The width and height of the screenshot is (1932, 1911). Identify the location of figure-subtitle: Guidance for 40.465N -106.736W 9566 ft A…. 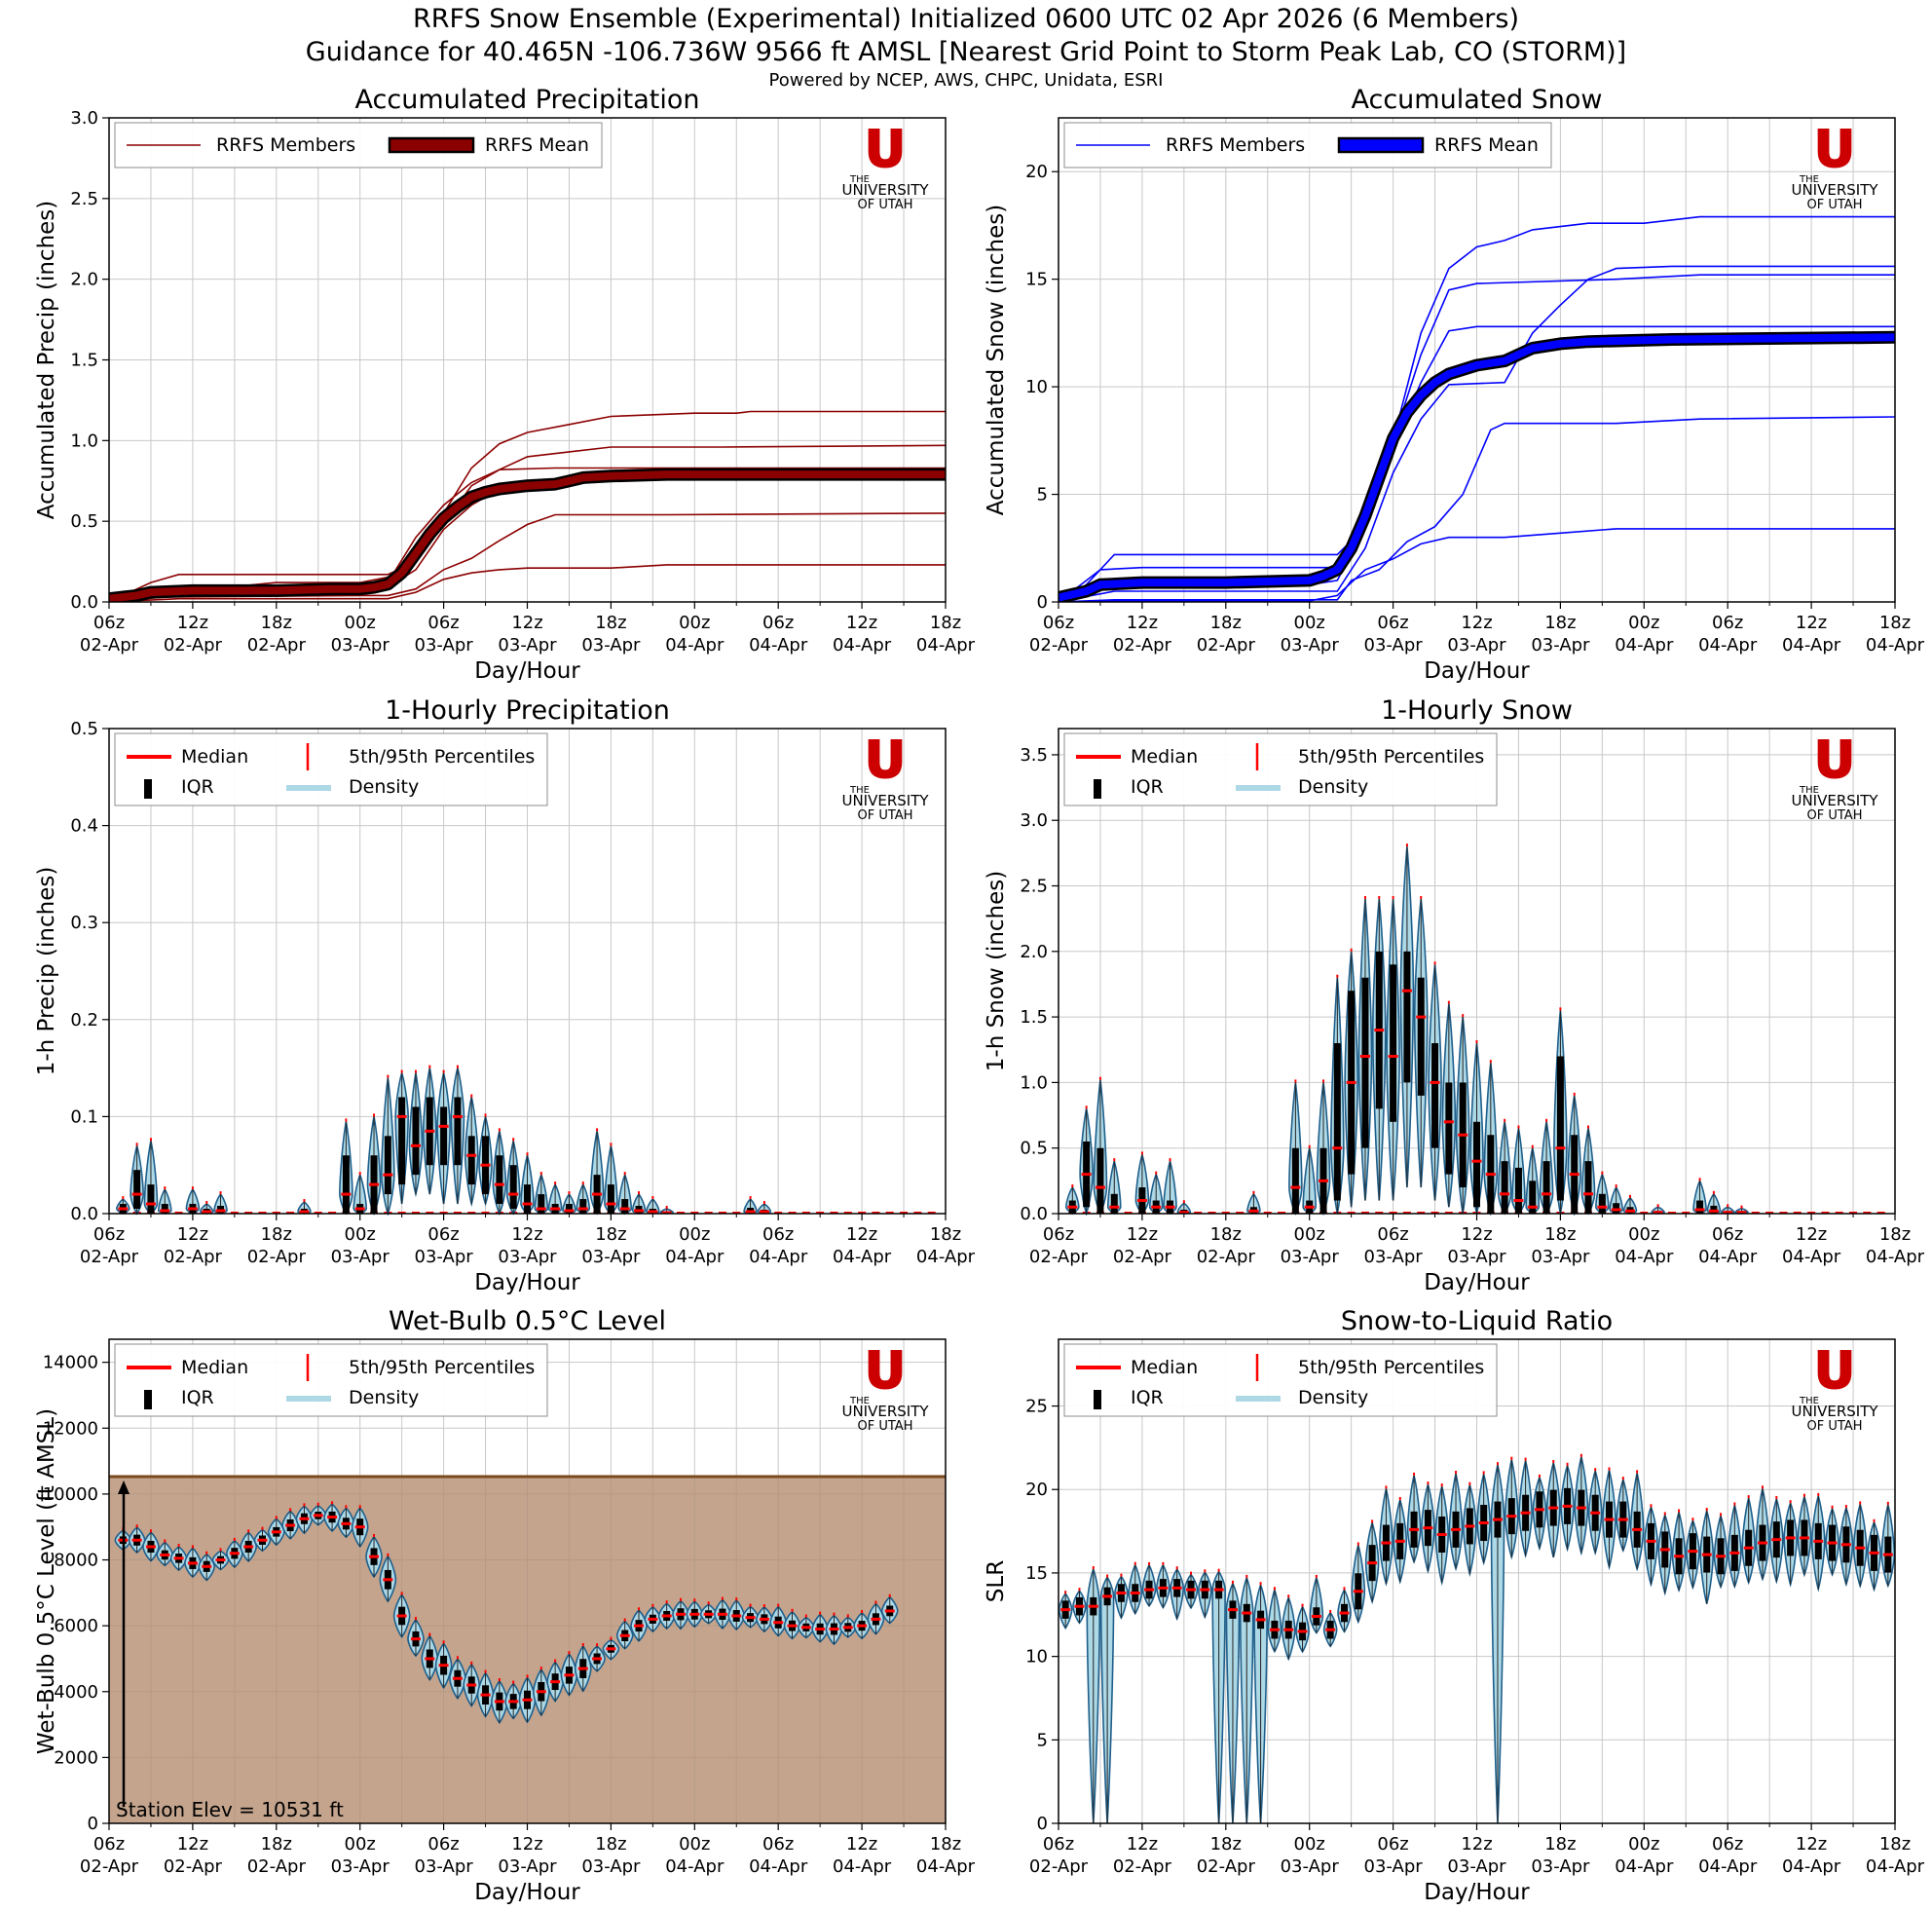
(966, 52).